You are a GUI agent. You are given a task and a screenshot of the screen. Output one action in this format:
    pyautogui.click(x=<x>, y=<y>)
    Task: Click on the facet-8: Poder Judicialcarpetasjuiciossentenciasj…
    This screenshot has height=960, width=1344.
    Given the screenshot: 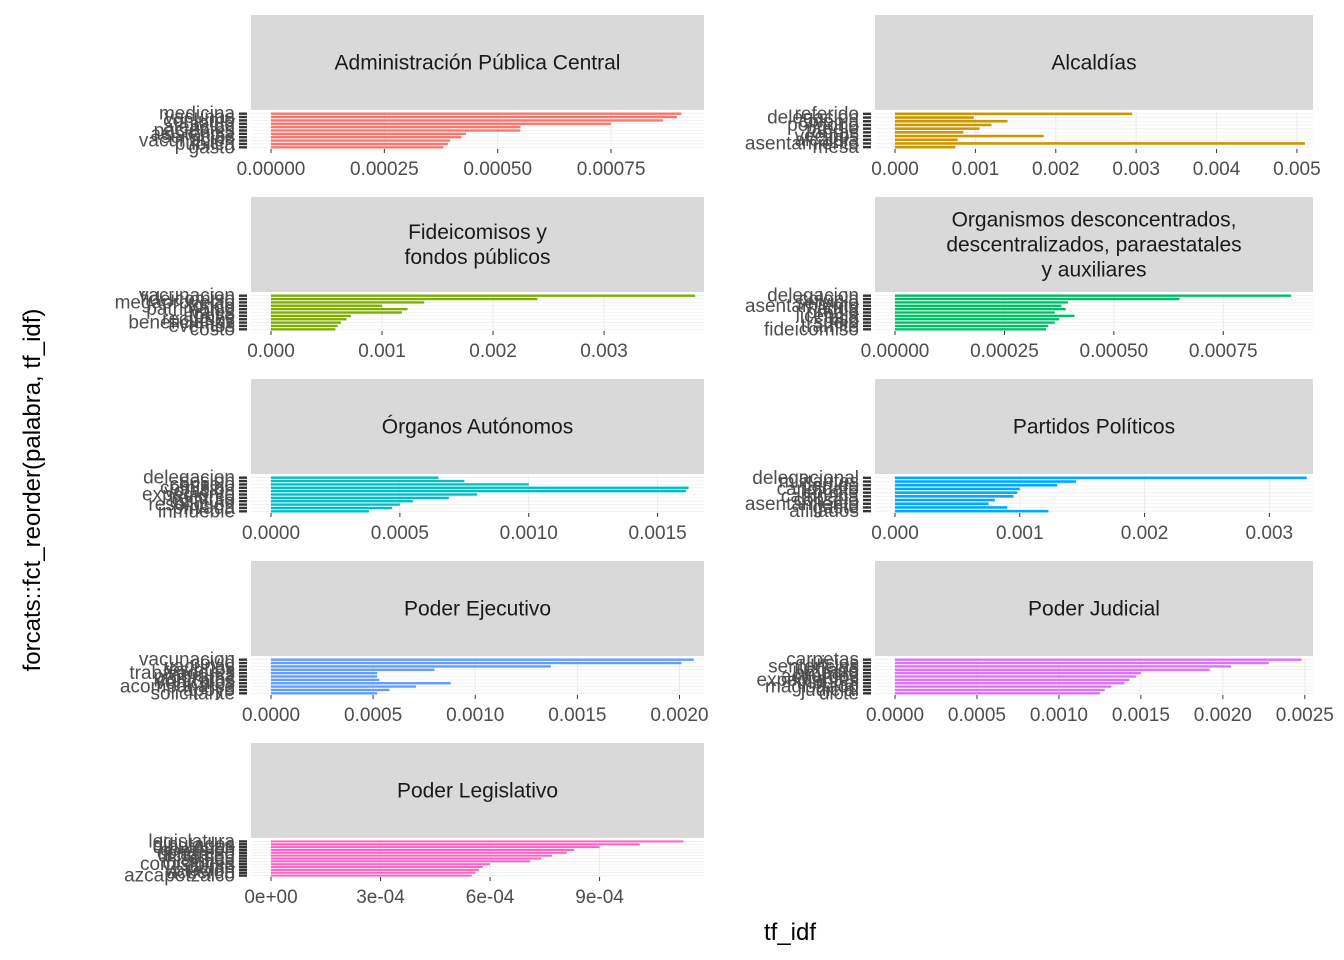 What is the action you would take?
    pyautogui.click(x=1045, y=643)
    